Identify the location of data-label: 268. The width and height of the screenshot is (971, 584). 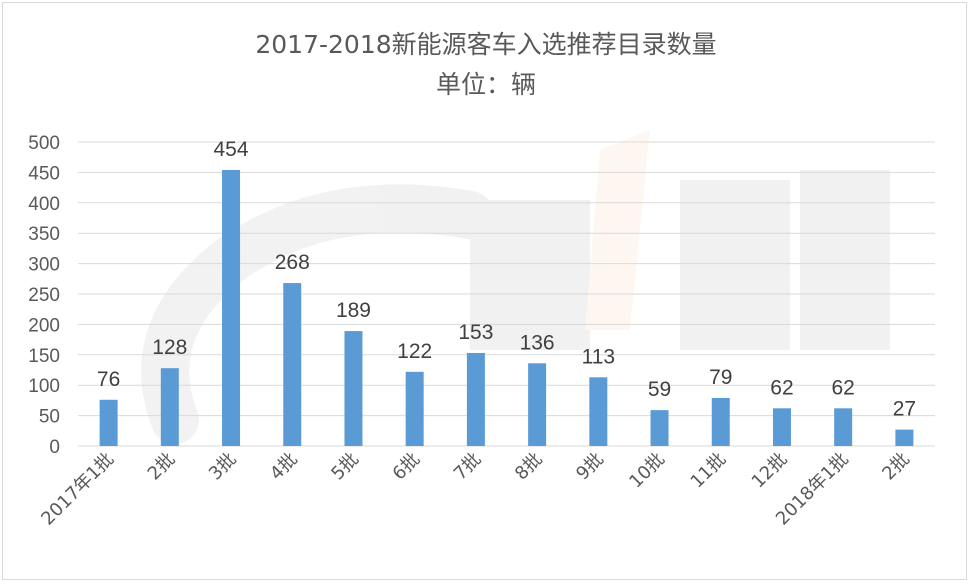
(292, 262).